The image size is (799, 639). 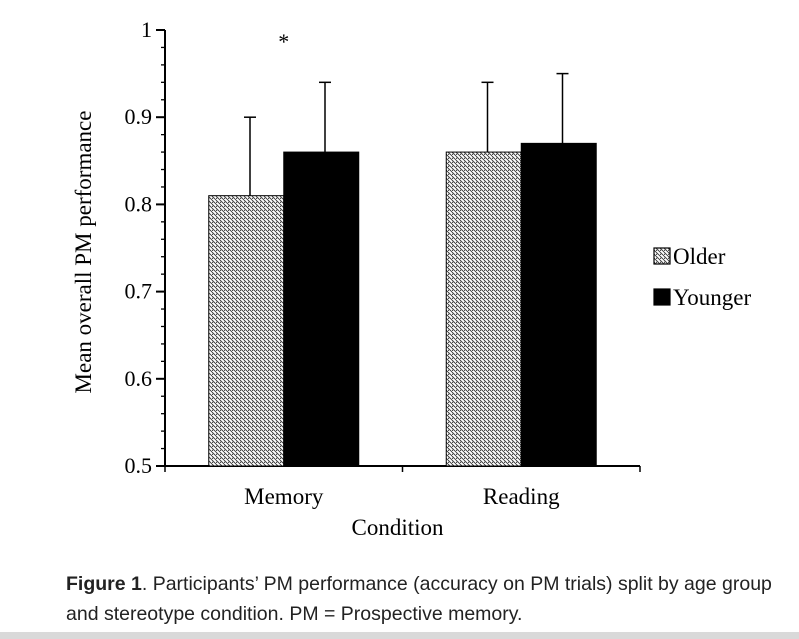 I want to click on bar-older-memory, so click(x=246, y=331).